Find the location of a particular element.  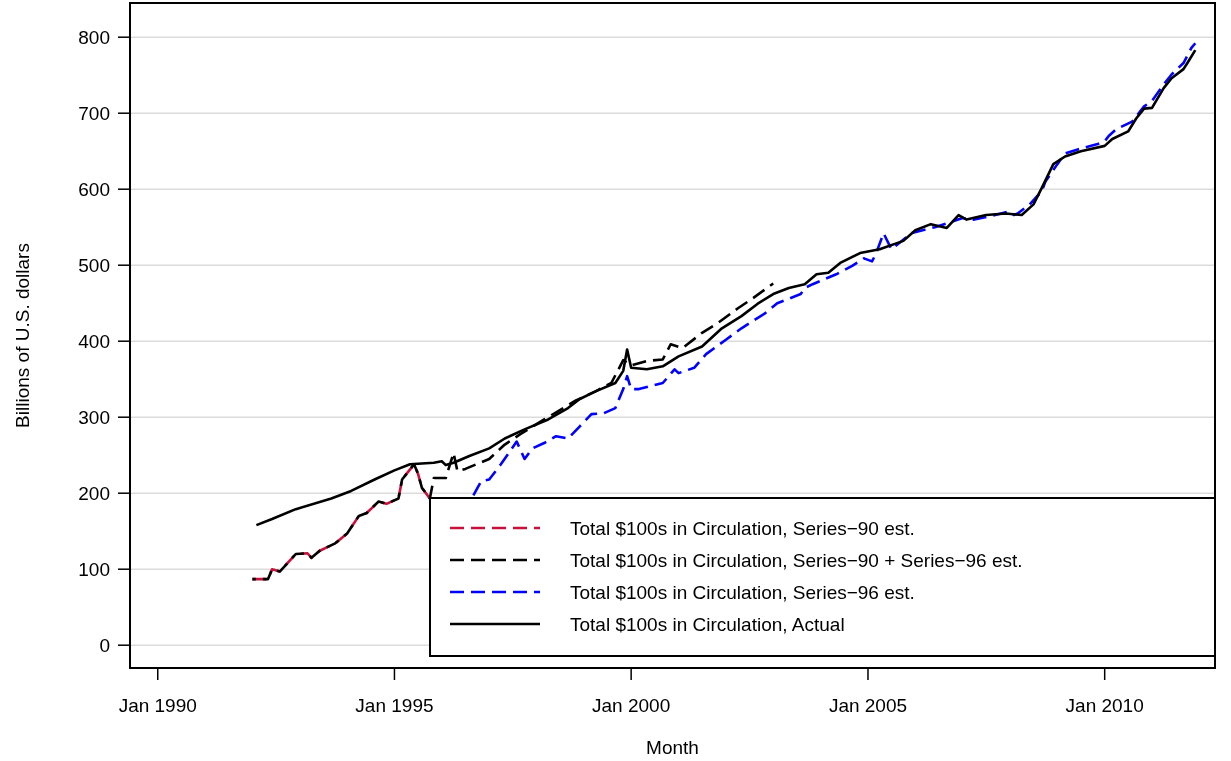

y-tick-label: 700 is located at coordinates (94, 113).